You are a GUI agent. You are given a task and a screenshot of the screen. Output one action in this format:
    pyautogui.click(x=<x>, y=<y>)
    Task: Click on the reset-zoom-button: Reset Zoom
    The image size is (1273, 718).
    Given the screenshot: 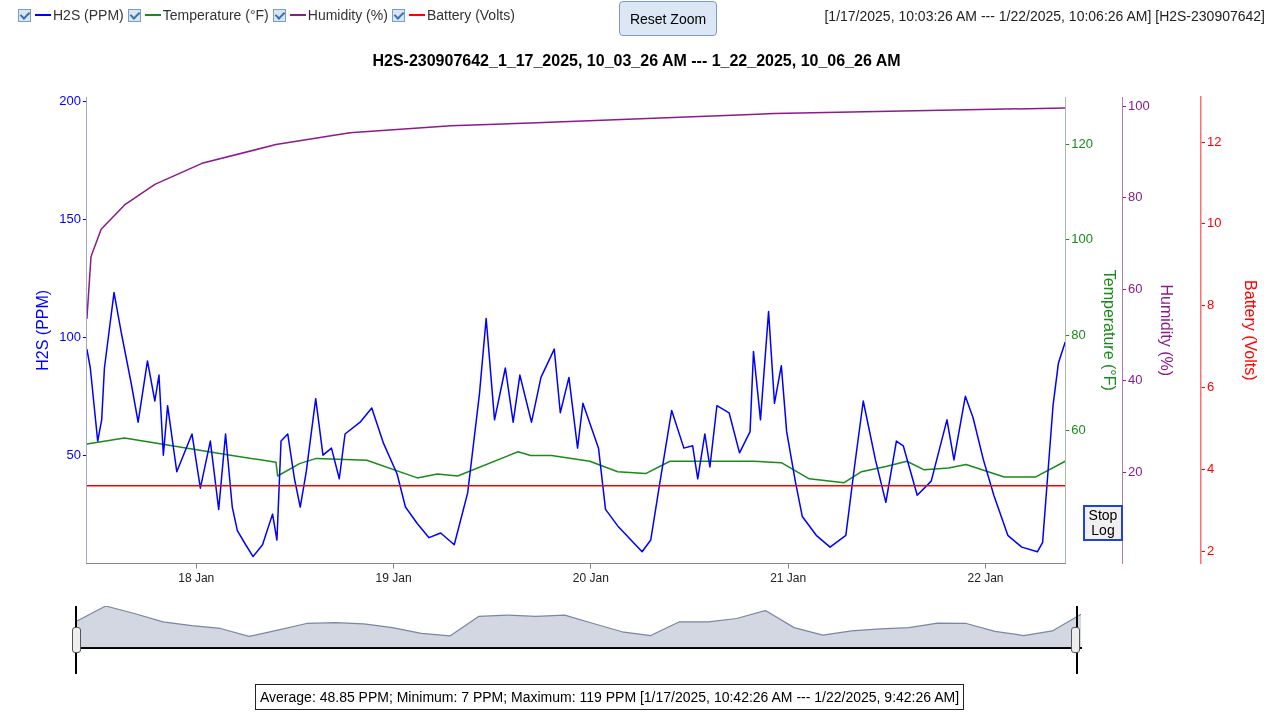 What is the action you would take?
    pyautogui.click(x=668, y=18)
    